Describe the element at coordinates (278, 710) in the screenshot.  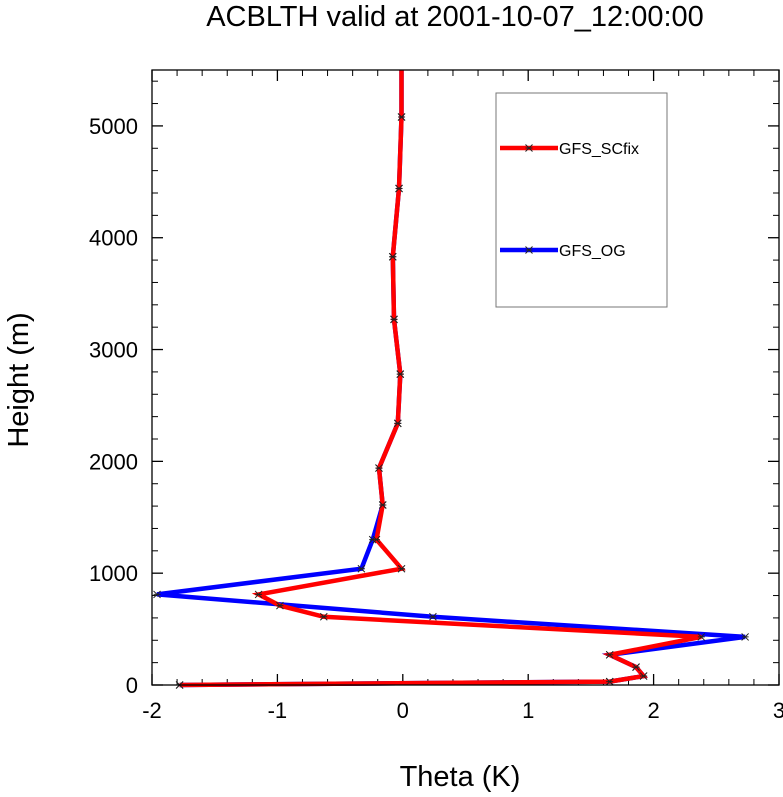
I see `x-tick-label: -1` at that location.